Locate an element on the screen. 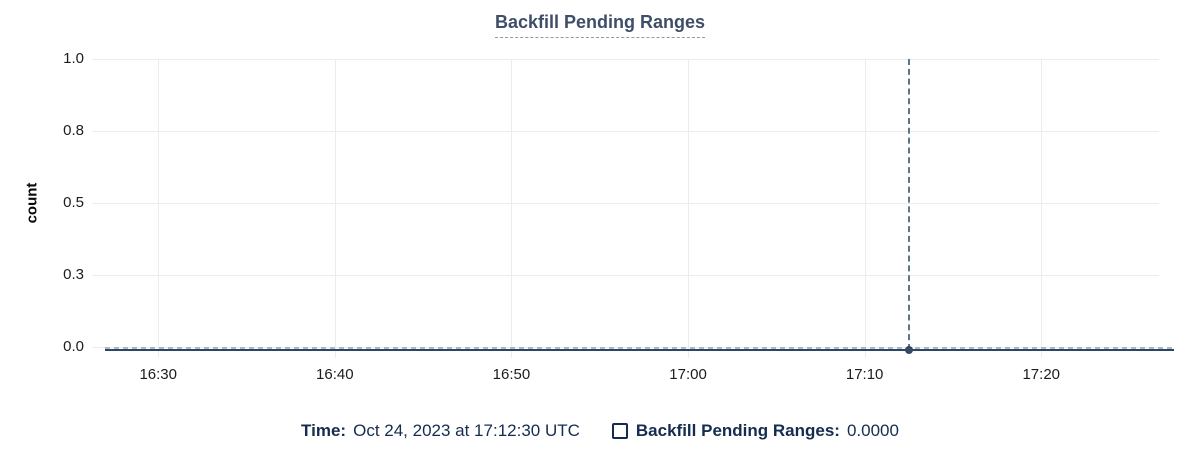 This screenshot has width=1200, height=466. y-tick-label: 0.8 is located at coordinates (73, 130).